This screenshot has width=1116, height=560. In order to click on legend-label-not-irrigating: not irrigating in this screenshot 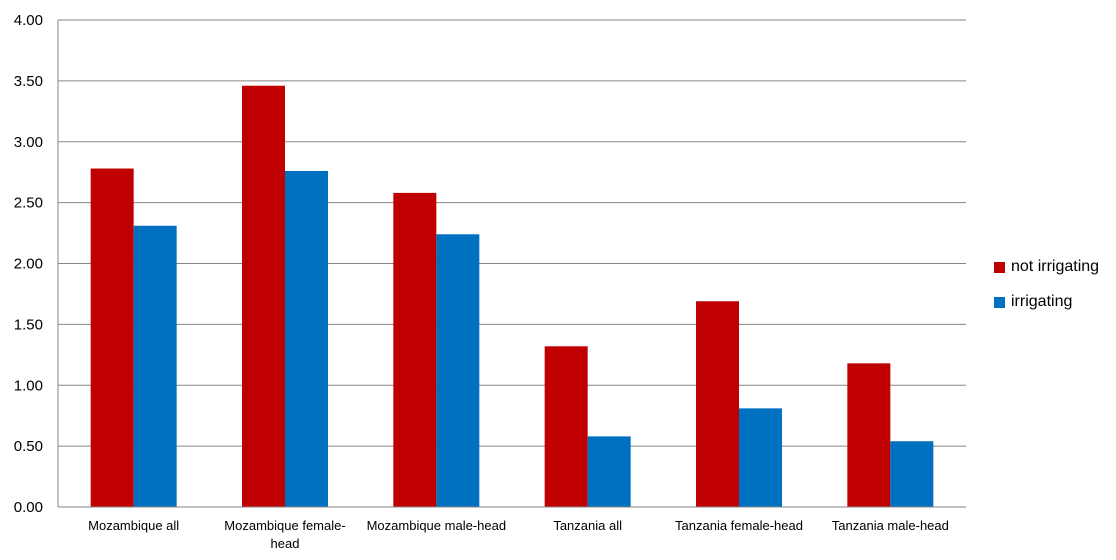, I will do `click(1055, 266)`.